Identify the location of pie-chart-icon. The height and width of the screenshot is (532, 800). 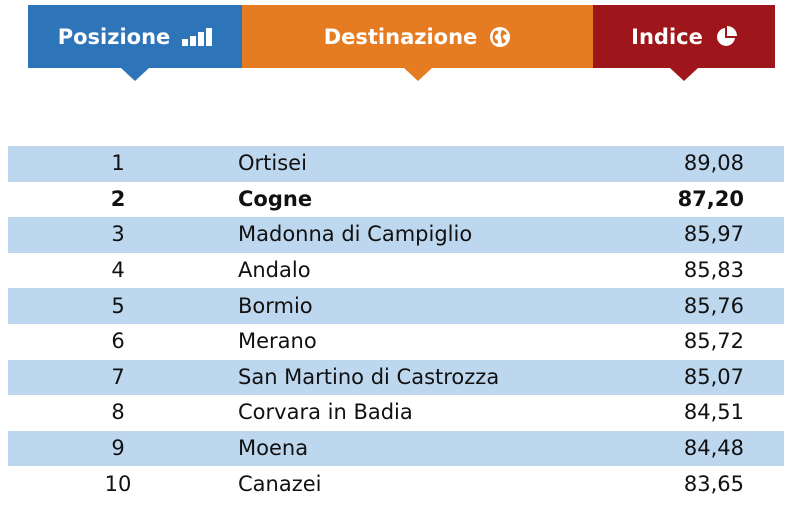
(726, 36).